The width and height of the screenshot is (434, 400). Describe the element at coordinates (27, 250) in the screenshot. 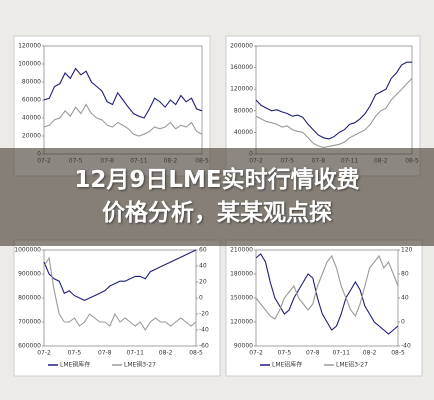

I see `y-tick-label: 1000000` at that location.